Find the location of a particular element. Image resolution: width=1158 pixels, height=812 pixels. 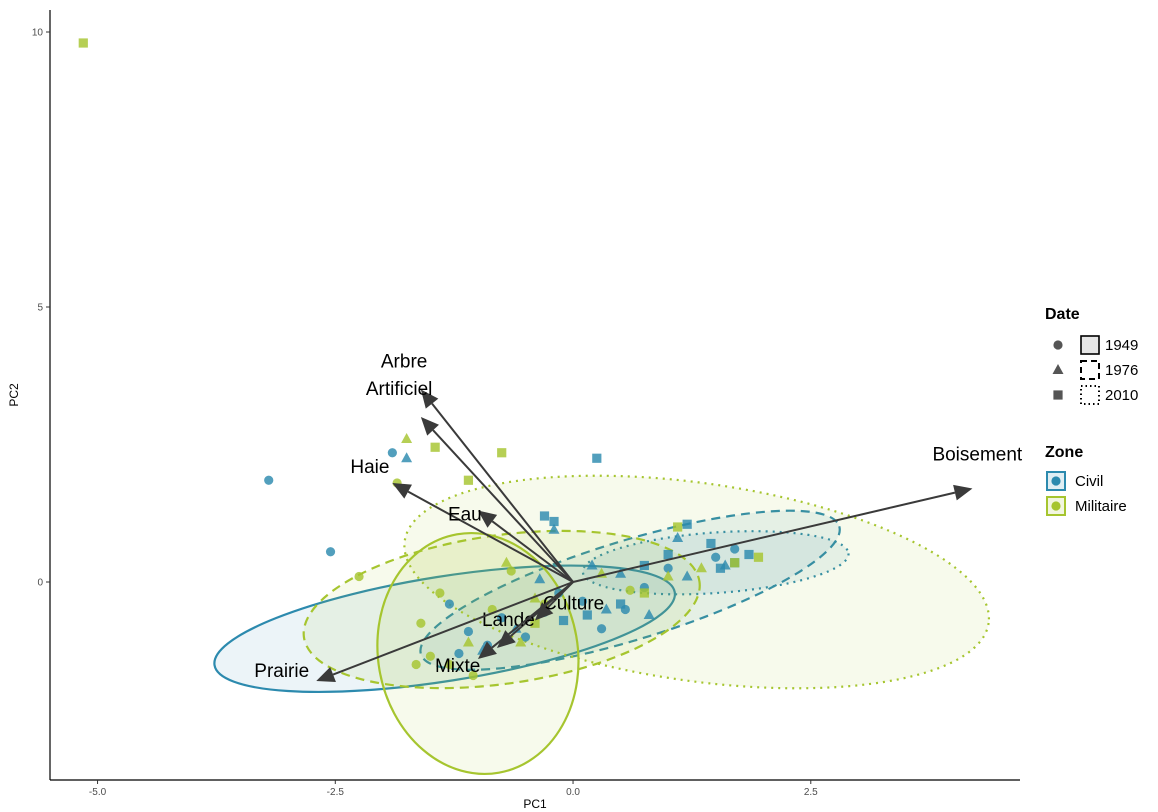

legend-label-2010: 2010 is located at coordinates (1121, 395).